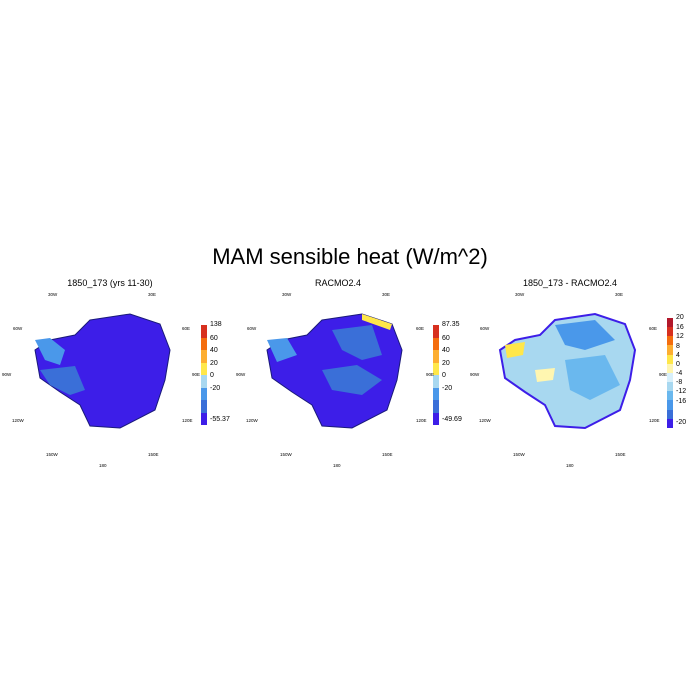 The height and width of the screenshot is (700, 700). What do you see at coordinates (220, 419) in the screenshot?
I see `colorbar-label: -55.37` at bounding box center [220, 419].